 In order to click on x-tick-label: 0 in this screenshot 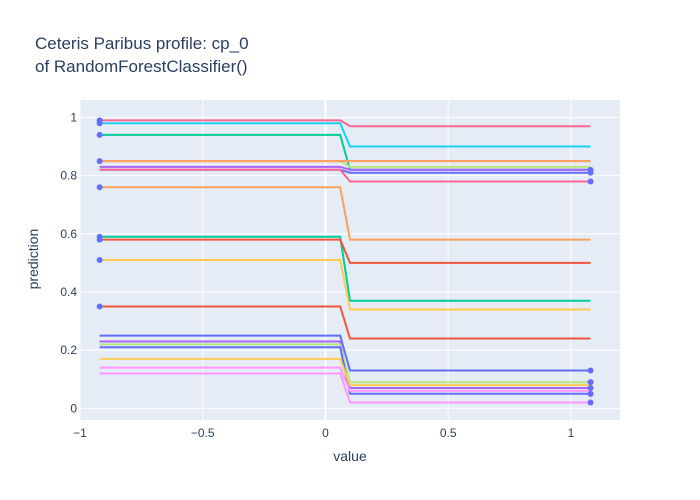, I will do `click(325, 433)`.